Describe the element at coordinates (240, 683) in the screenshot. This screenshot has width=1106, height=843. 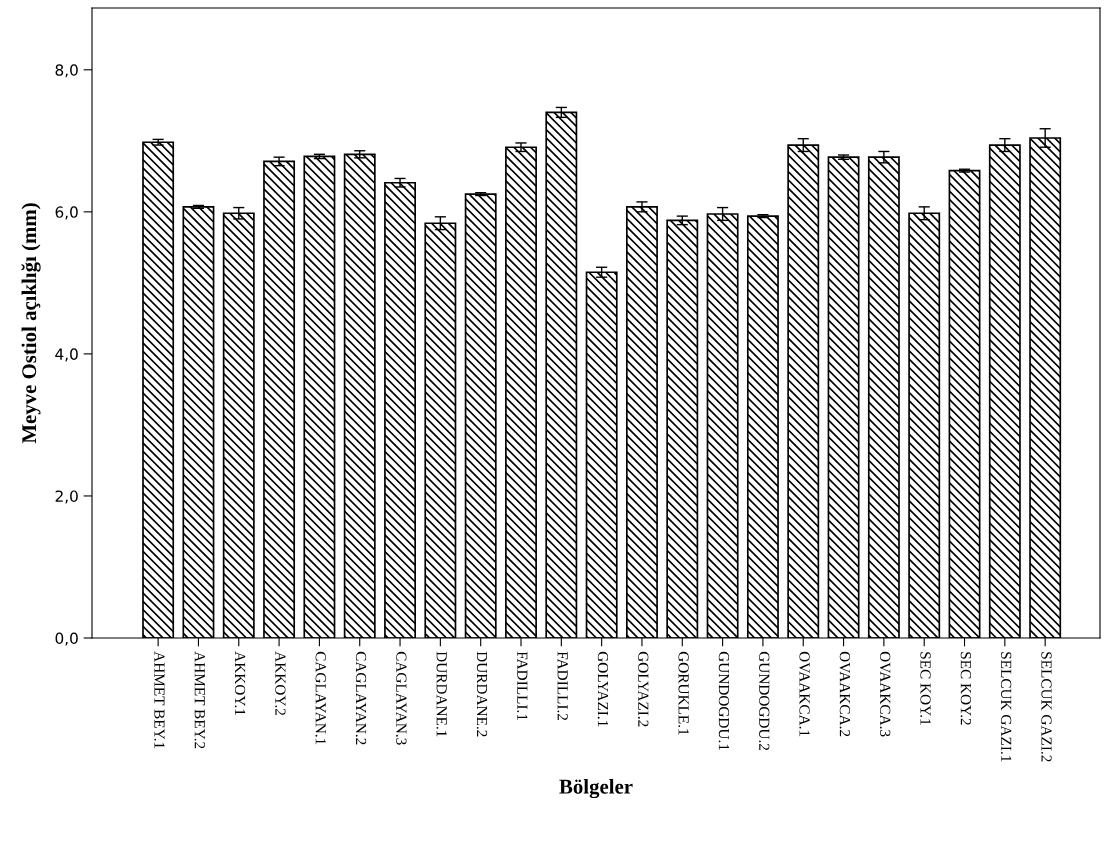
I see `x-tick-label: AKKOY.1` at that location.